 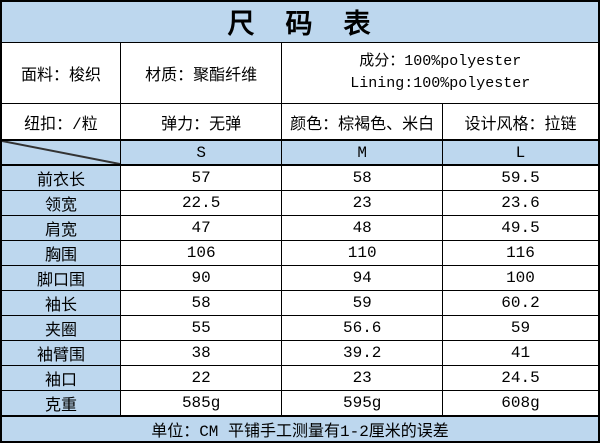 What do you see at coordinates (362, 303) in the screenshot?
I see `value-m: 59` at bounding box center [362, 303].